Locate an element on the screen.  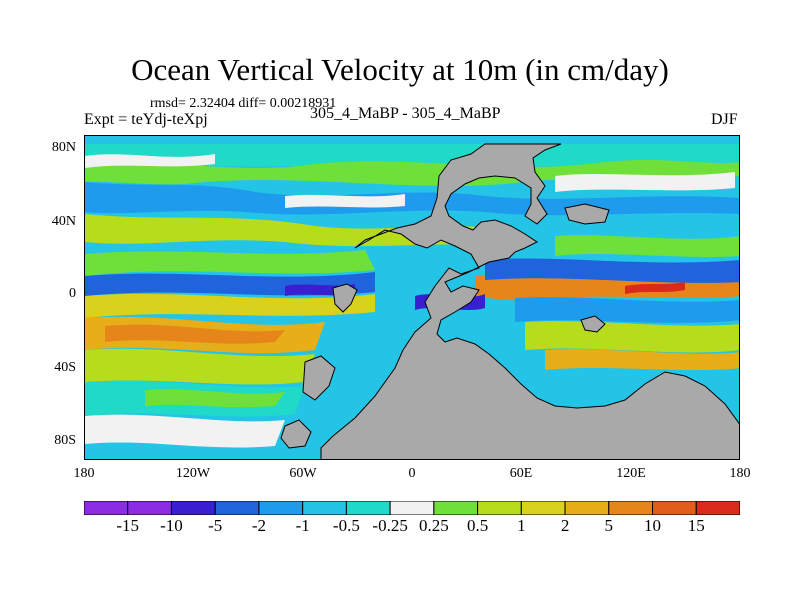
lon-tick-60w: 60W is located at coordinates (303, 473).